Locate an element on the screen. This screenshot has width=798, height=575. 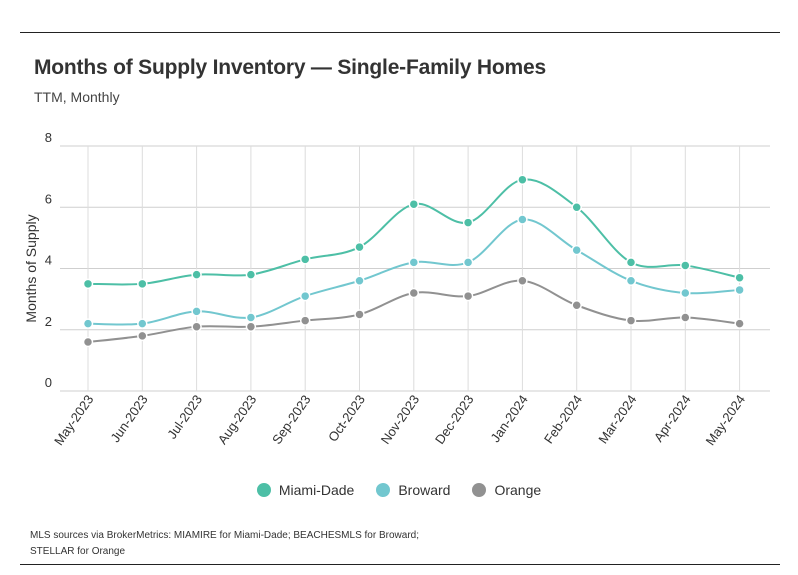
x-tick-label: Sep-2023 is located at coordinates (291, 419).